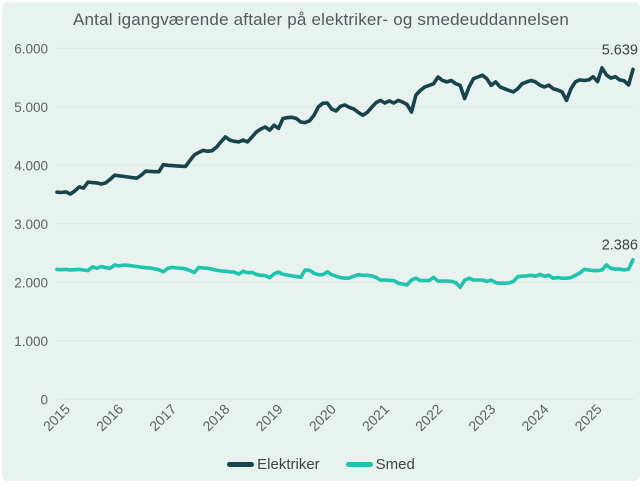  Describe the element at coordinates (395, 464) in the screenshot. I see `smed-legend-label: Smed` at that location.